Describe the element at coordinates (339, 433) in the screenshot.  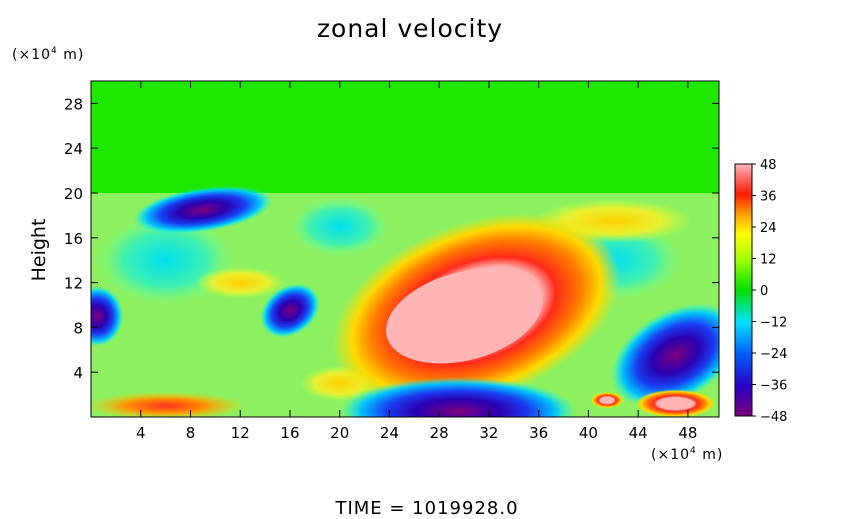
I see `x-tick-label: 20` at that location.